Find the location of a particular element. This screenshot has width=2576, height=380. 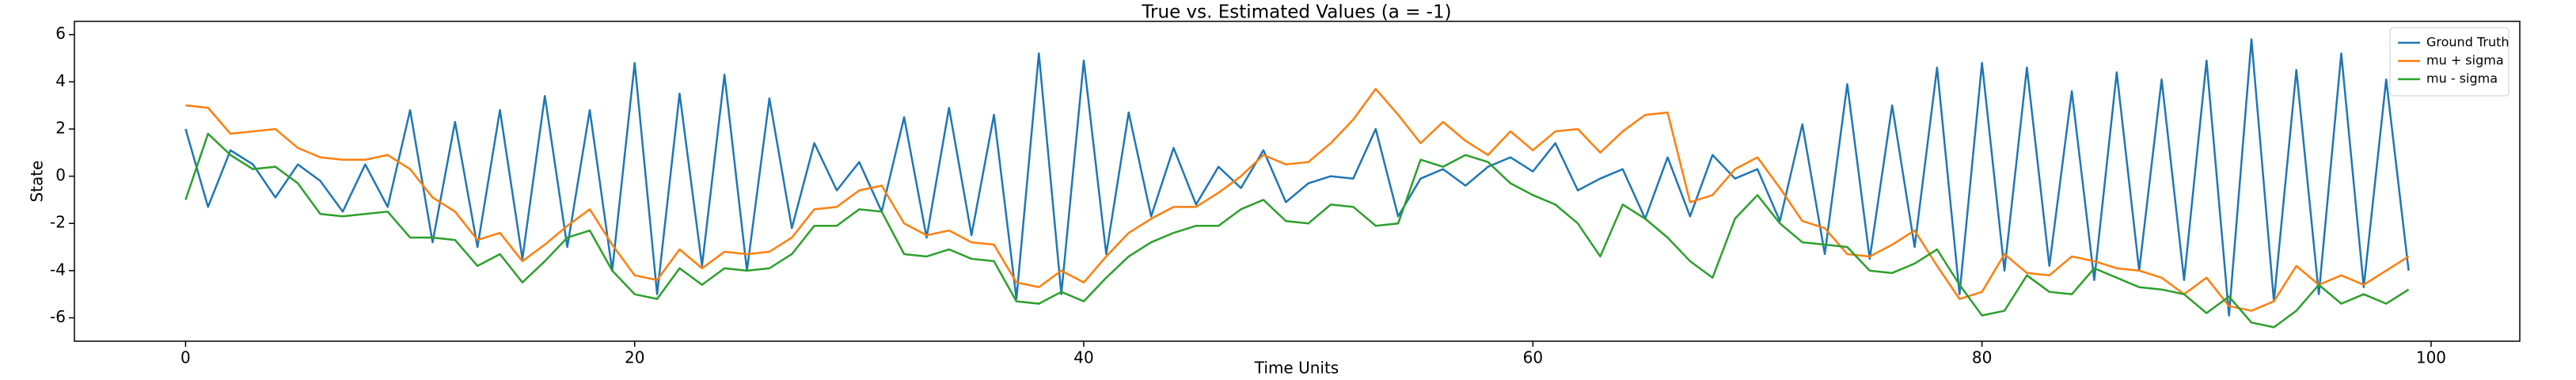

y-tick-label: 0 is located at coordinates (61, 174).